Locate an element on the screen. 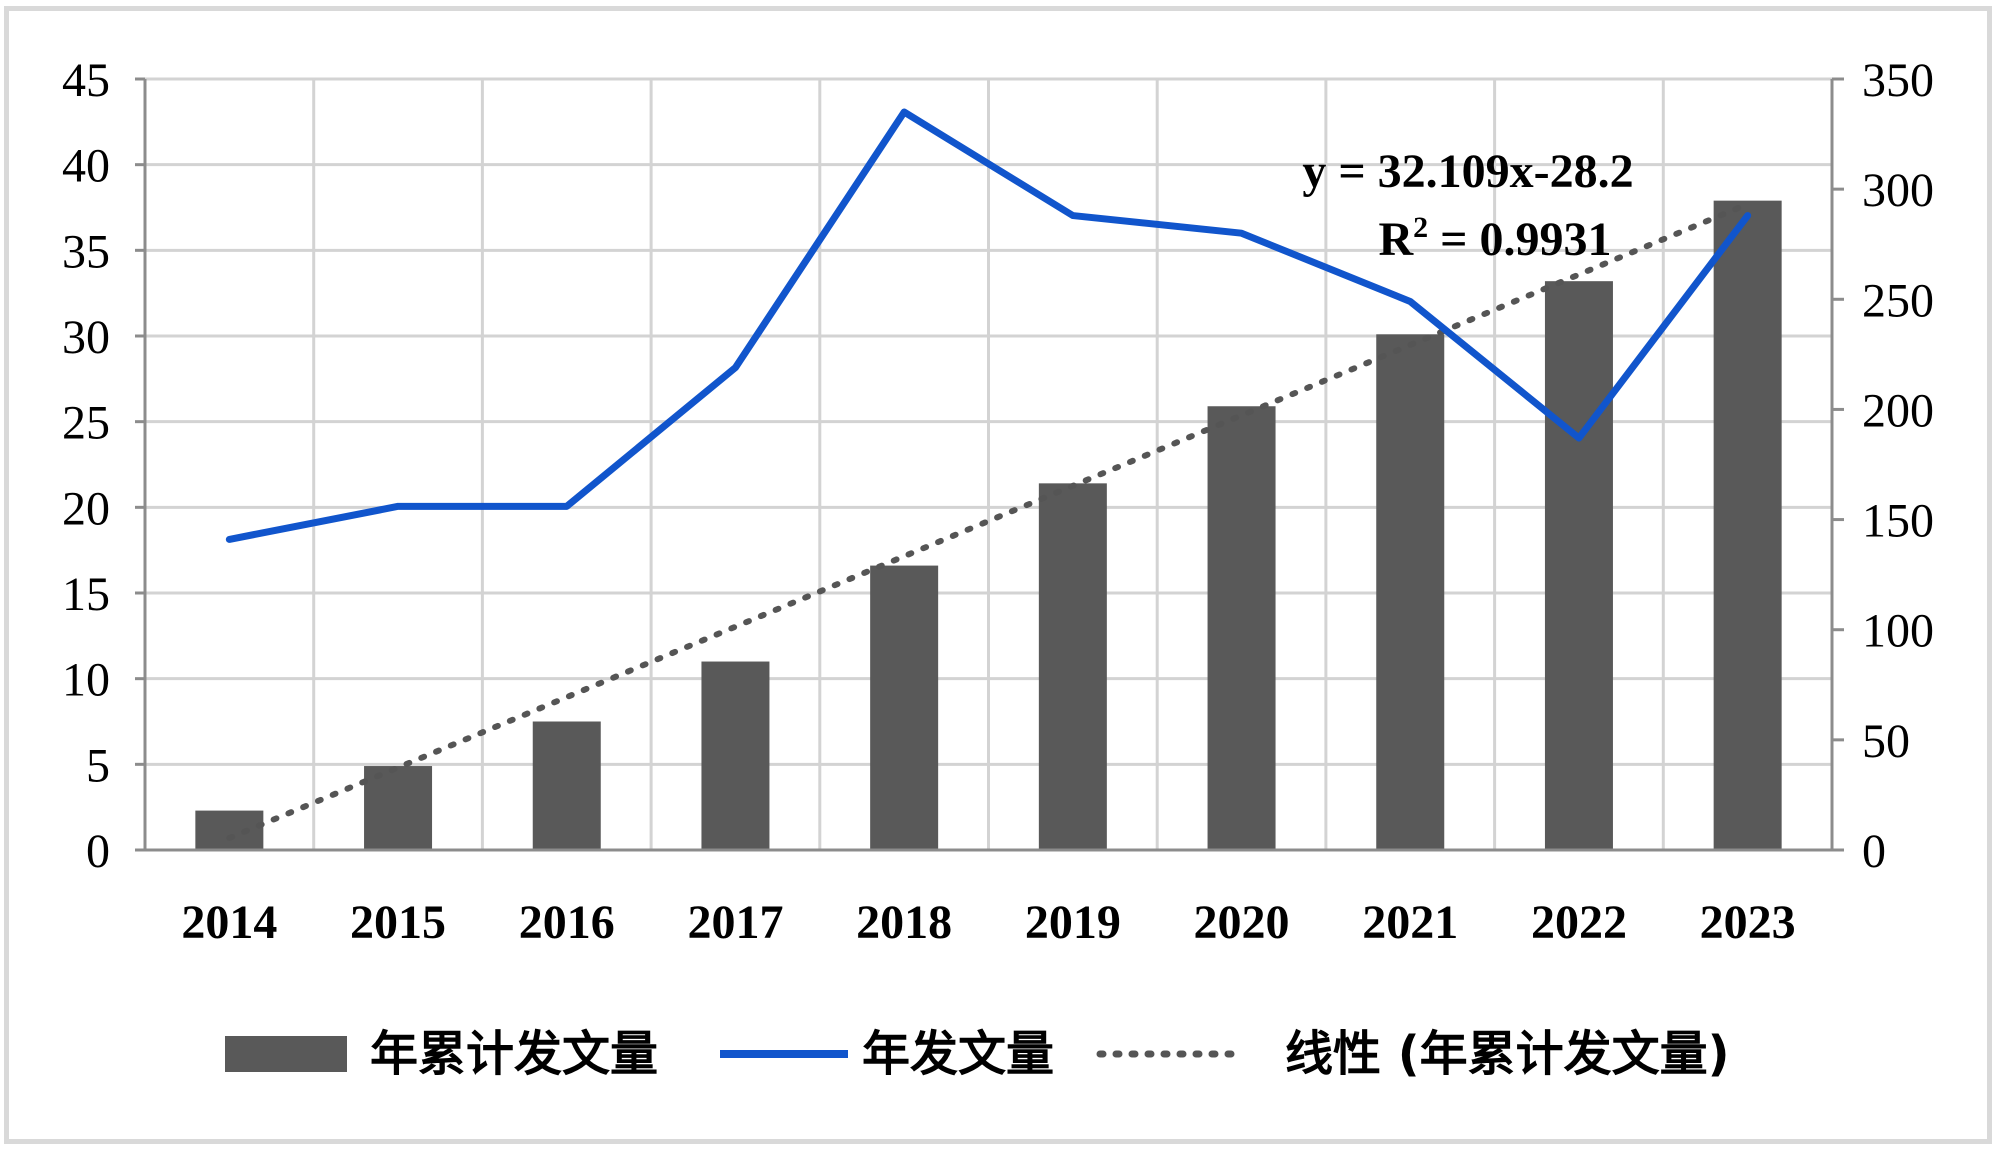 Image resolution: width=2000 pixels, height=1154 pixels. x-tick-label-2016: 2016 is located at coordinates (567, 922).